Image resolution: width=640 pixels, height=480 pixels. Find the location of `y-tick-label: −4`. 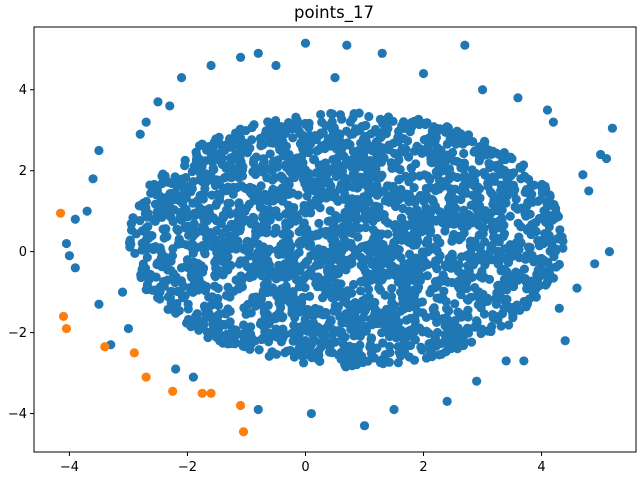

y-tick-label: −4 is located at coordinates (17, 414).